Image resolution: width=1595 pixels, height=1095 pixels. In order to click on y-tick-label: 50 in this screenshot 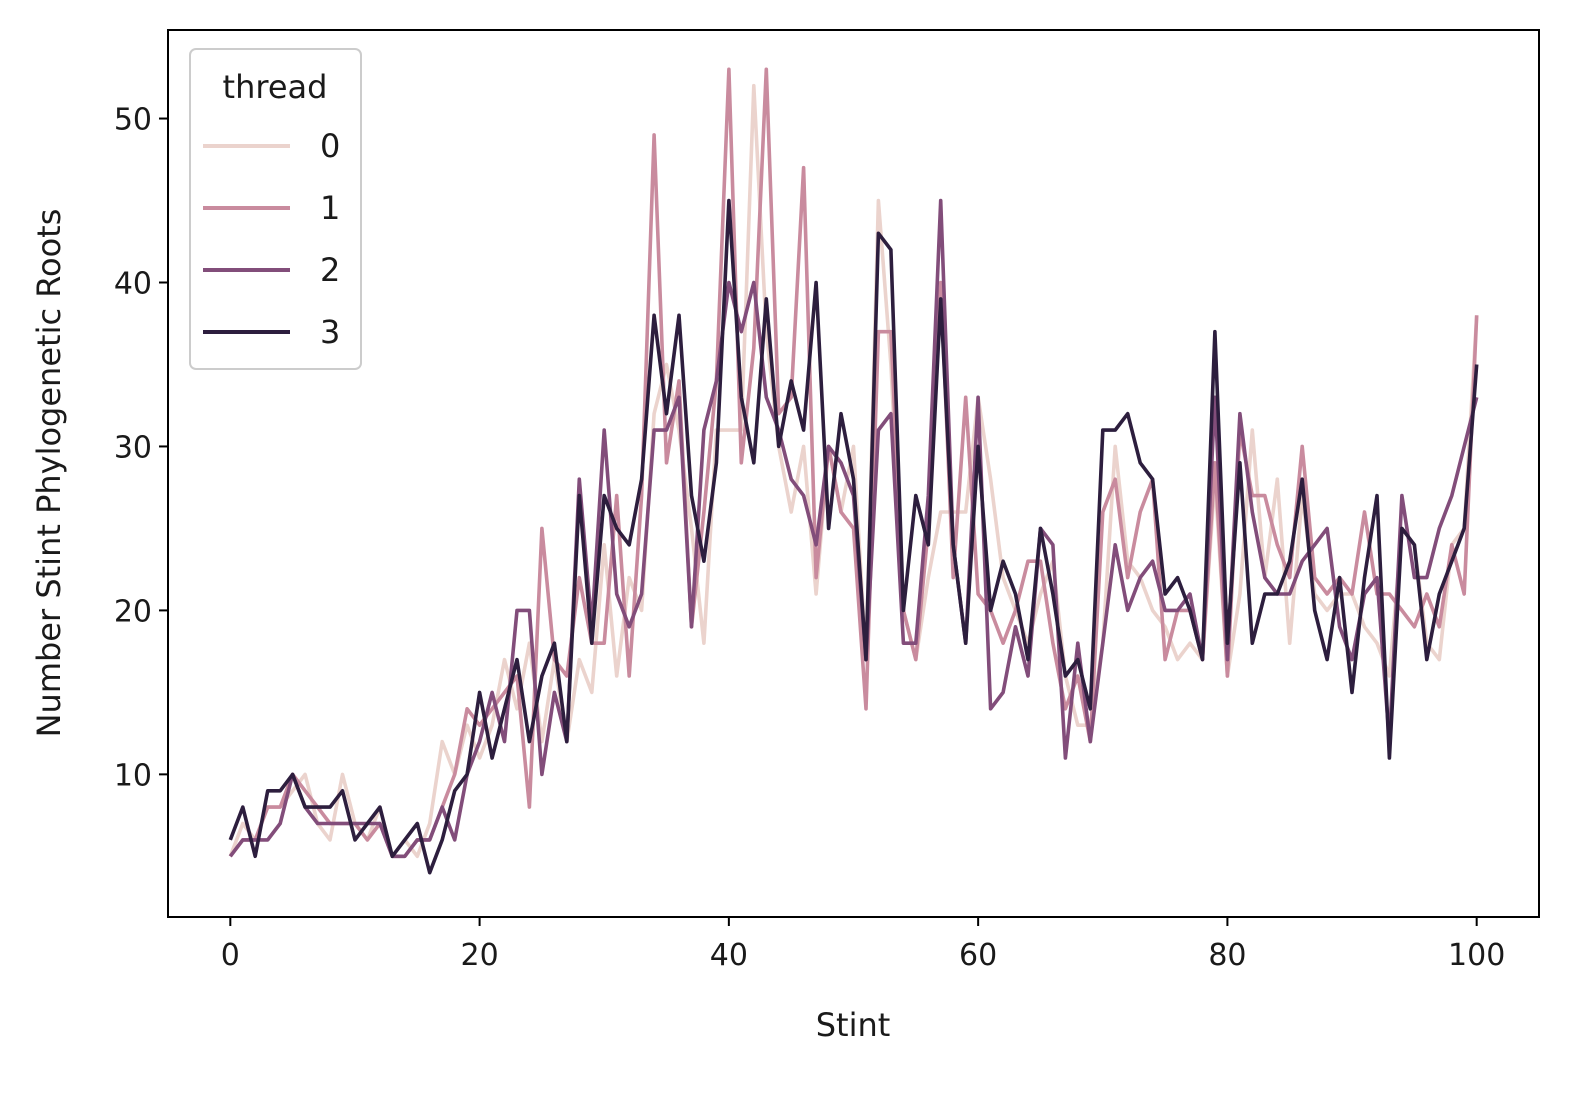, I will do `click(133, 120)`.